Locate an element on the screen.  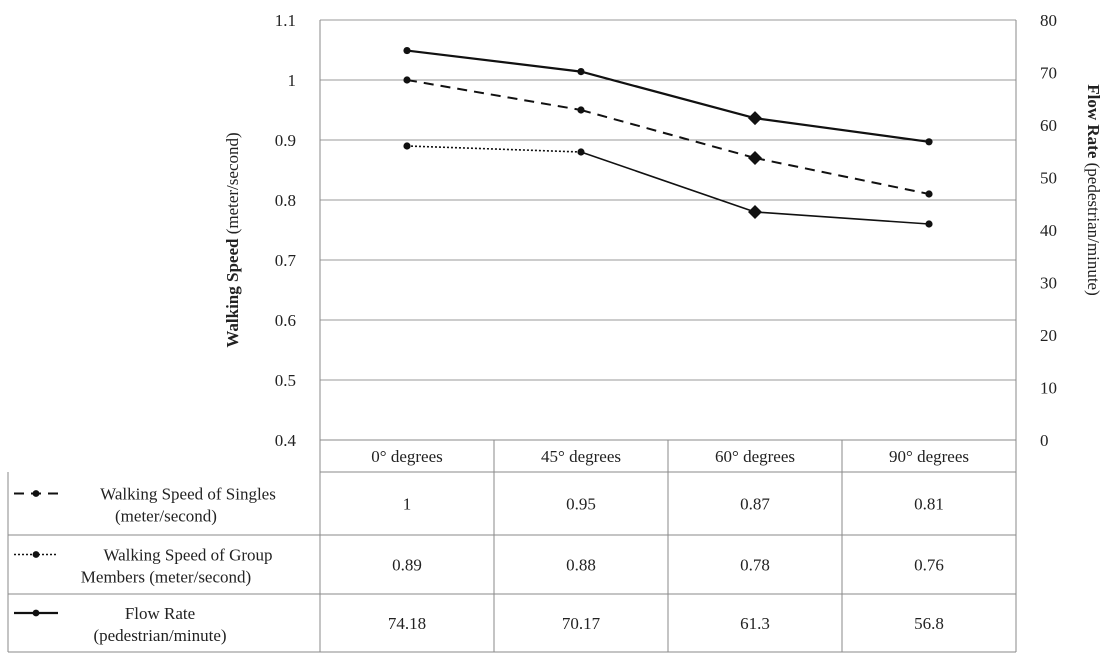
right-tick-label: 40 is located at coordinates (1048, 230).